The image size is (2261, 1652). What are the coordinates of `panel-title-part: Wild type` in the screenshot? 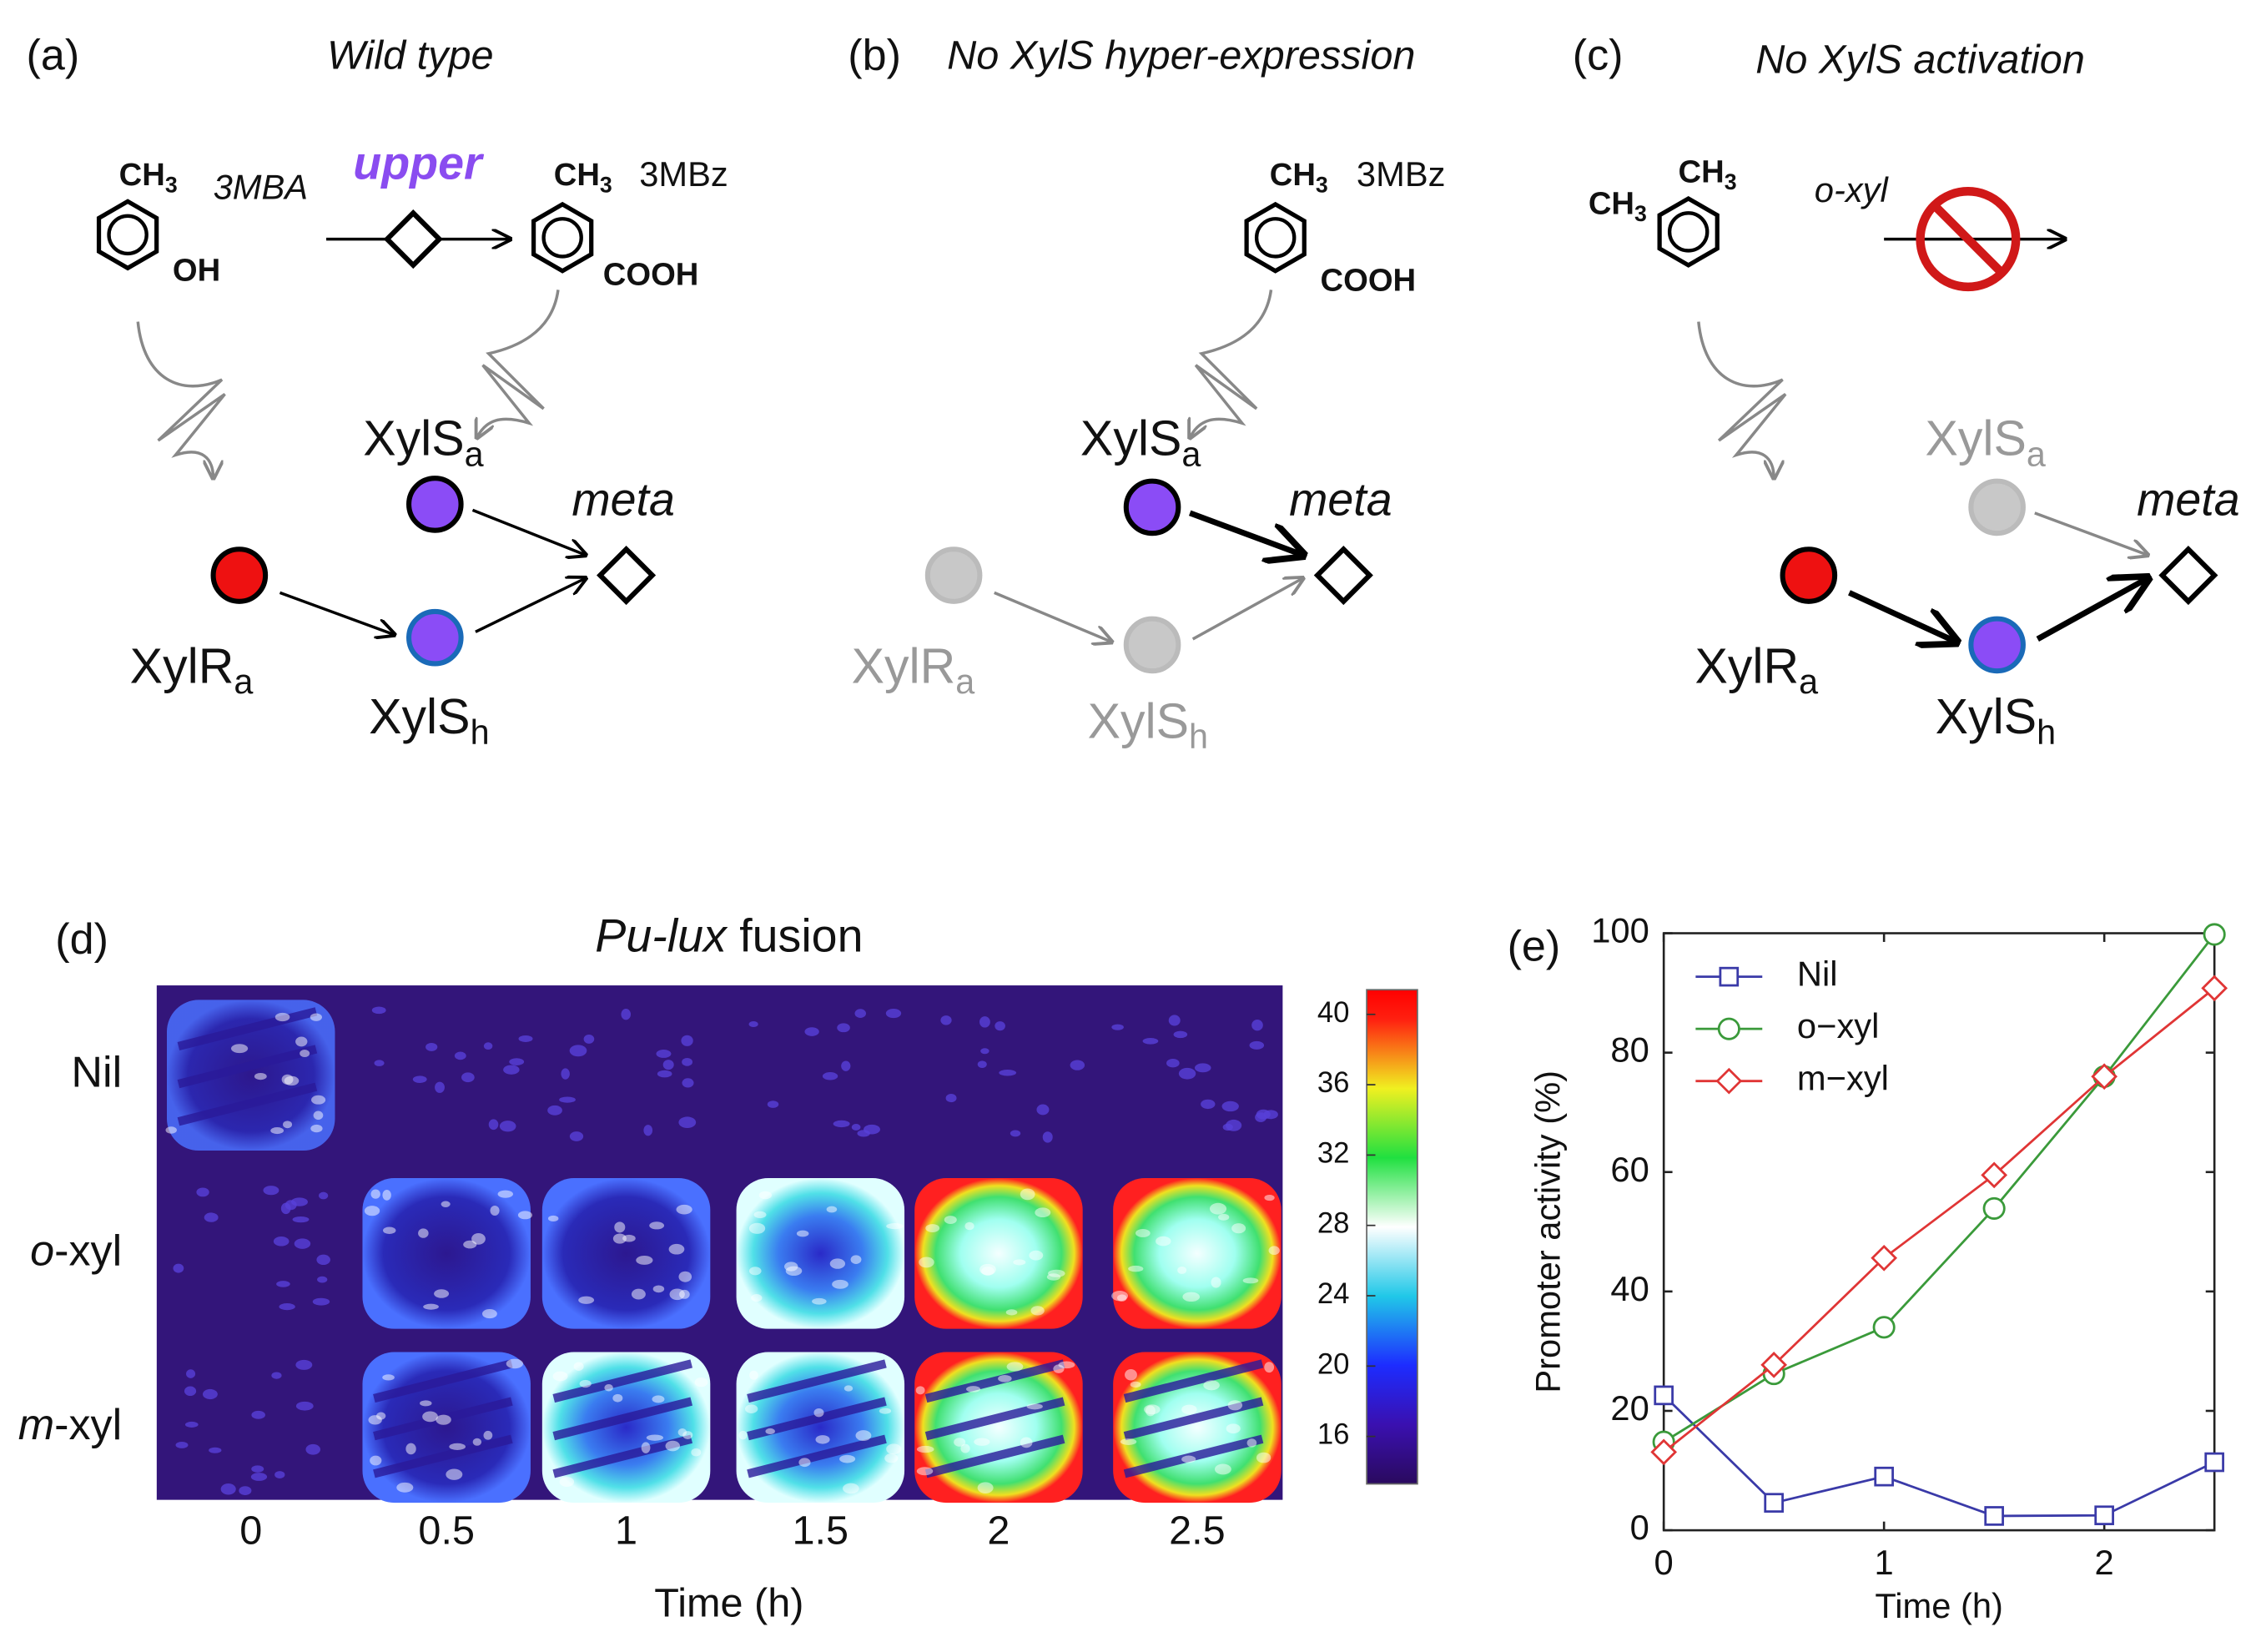 It's located at (410, 56).